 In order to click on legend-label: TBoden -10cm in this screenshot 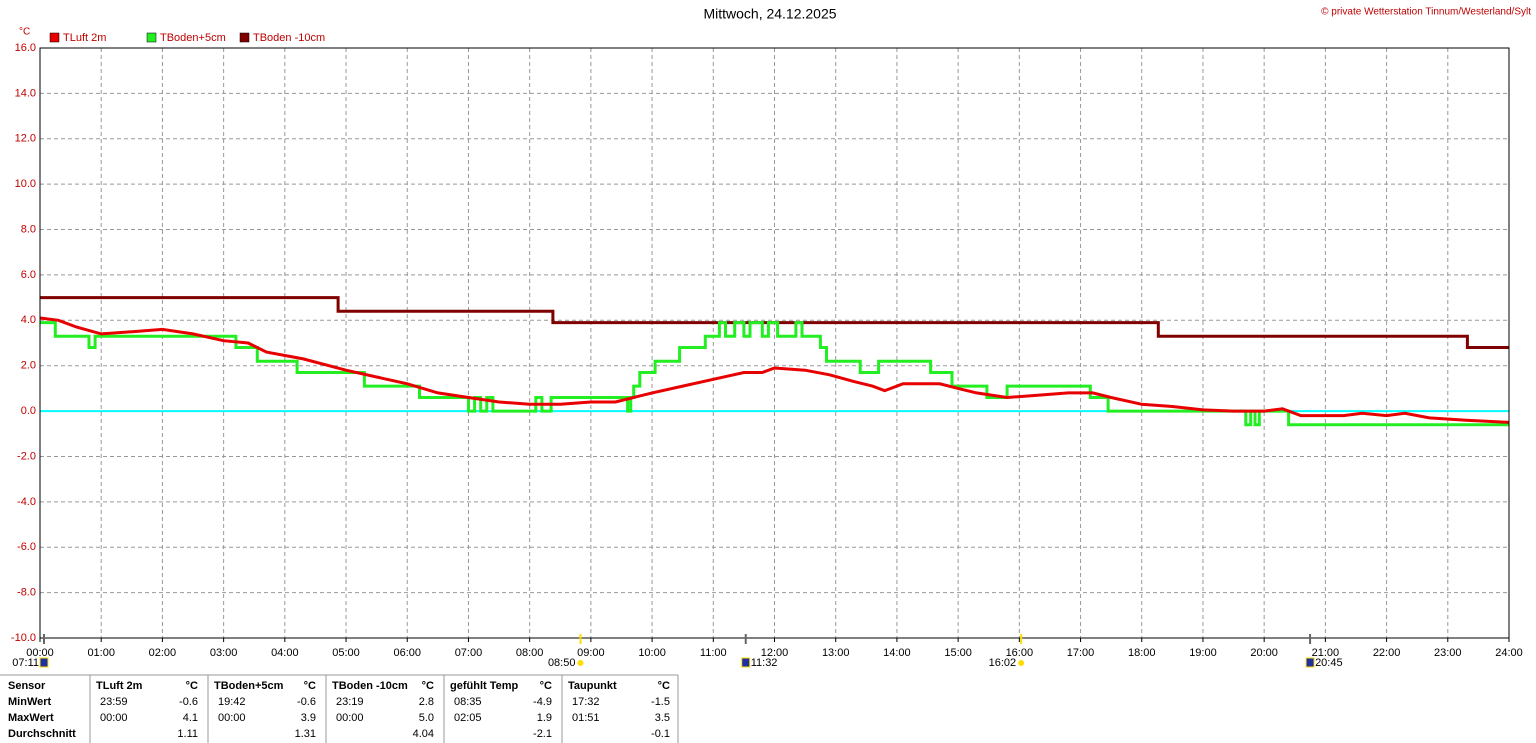, I will do `click(289, 38)`.